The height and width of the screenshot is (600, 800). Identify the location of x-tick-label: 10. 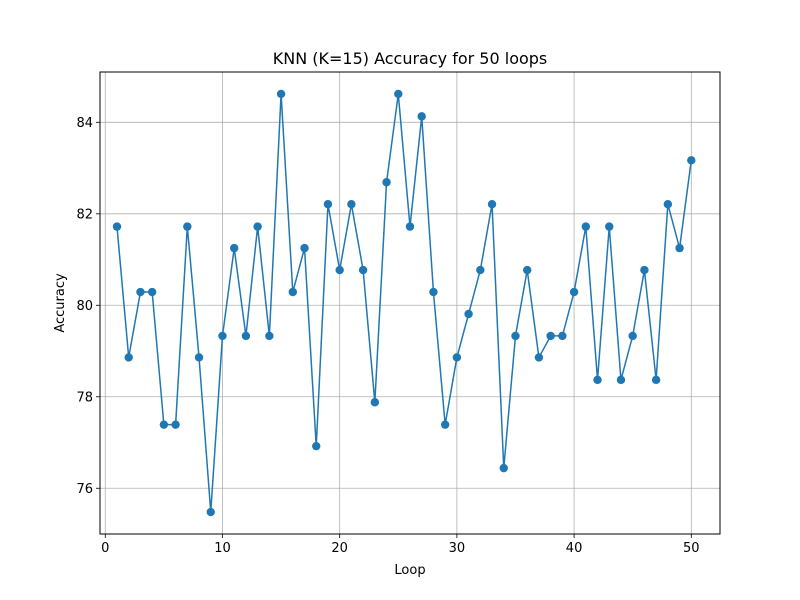
(222, 548).